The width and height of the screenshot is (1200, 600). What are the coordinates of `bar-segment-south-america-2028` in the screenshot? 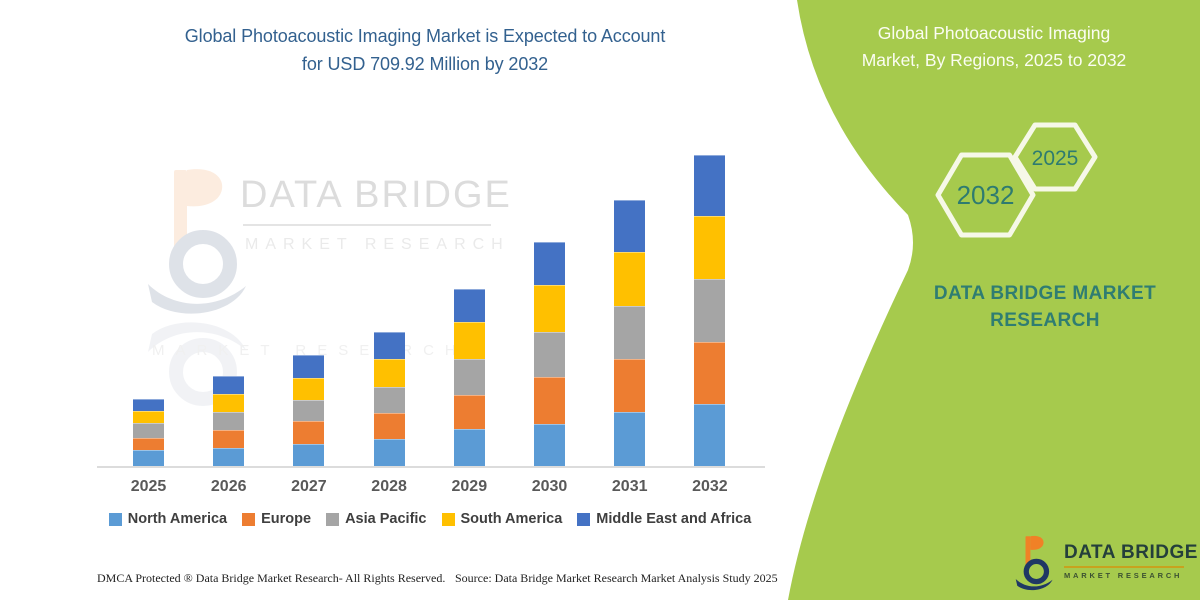 It's located at (389, 372).